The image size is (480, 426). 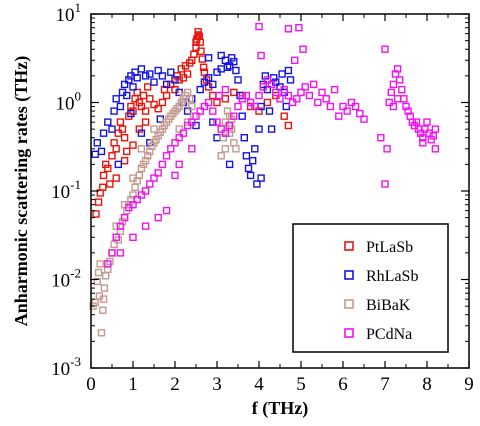 What do you see at coordinates (217, 384) in the screenshot?
I see `x-tick-label: 3` at bounding box center [217, 384].